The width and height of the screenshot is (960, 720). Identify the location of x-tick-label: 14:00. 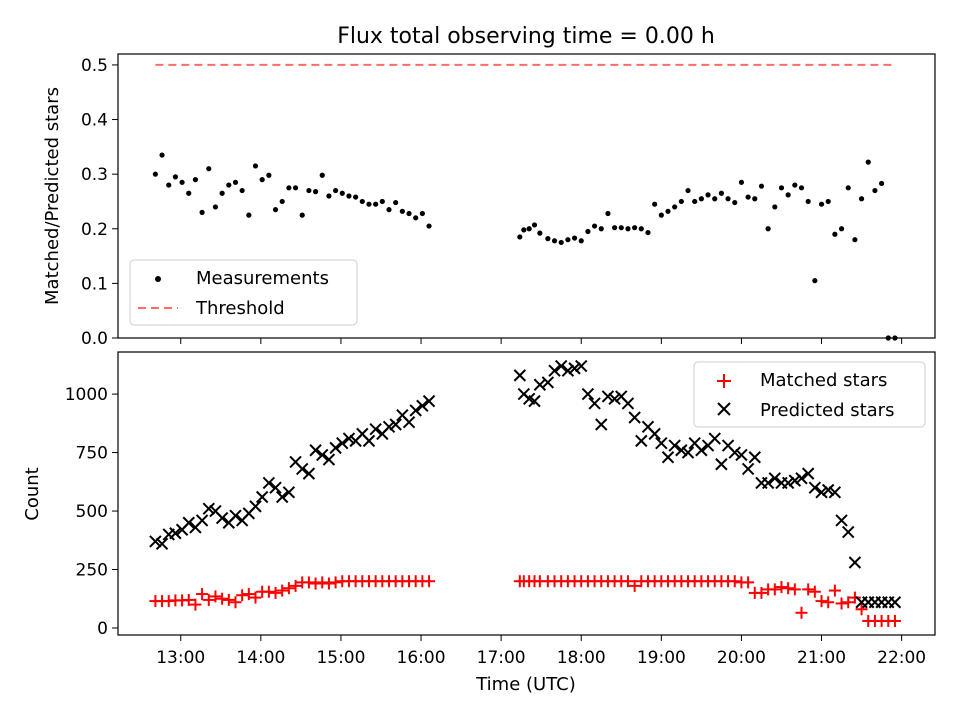
(260, 658).